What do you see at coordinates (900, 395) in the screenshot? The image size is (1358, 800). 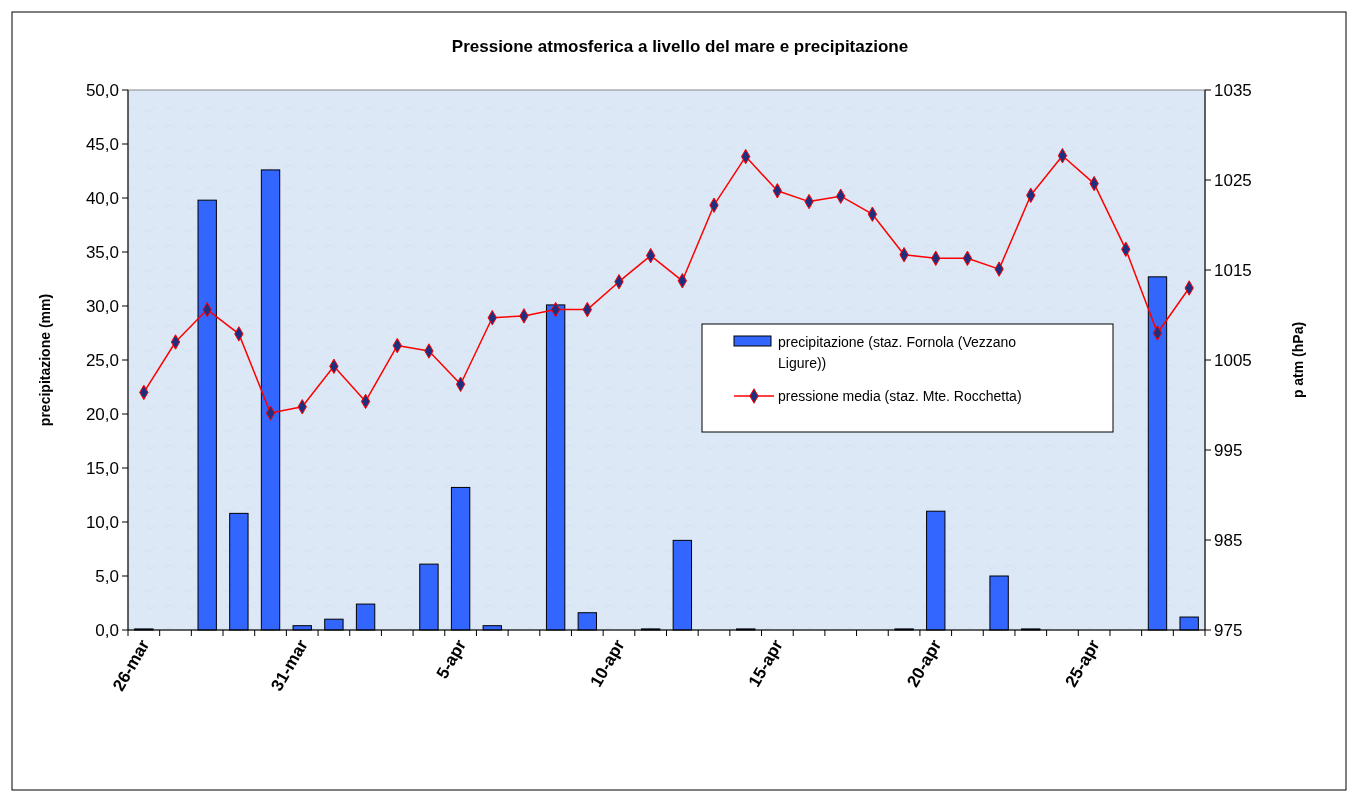 I see `legend-label: pressione media (staz. Mte. Rocchetta)` at bounding box center [900, 395].